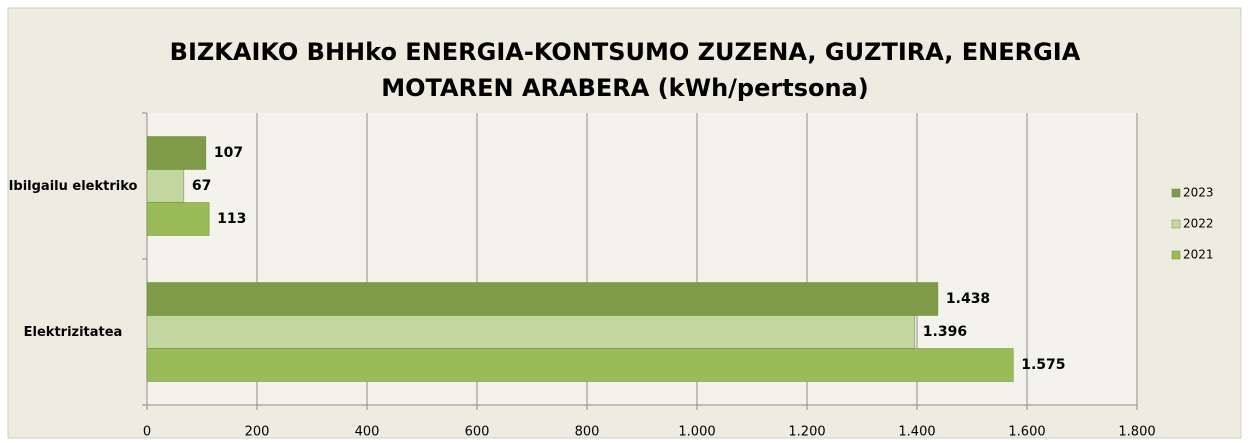 Image resolution: width=1250 pixels, height=443 pixels. Describe the element at coordinates (806, 432) in the screenshot. I see `x-tick-label: 1.200` at that location.